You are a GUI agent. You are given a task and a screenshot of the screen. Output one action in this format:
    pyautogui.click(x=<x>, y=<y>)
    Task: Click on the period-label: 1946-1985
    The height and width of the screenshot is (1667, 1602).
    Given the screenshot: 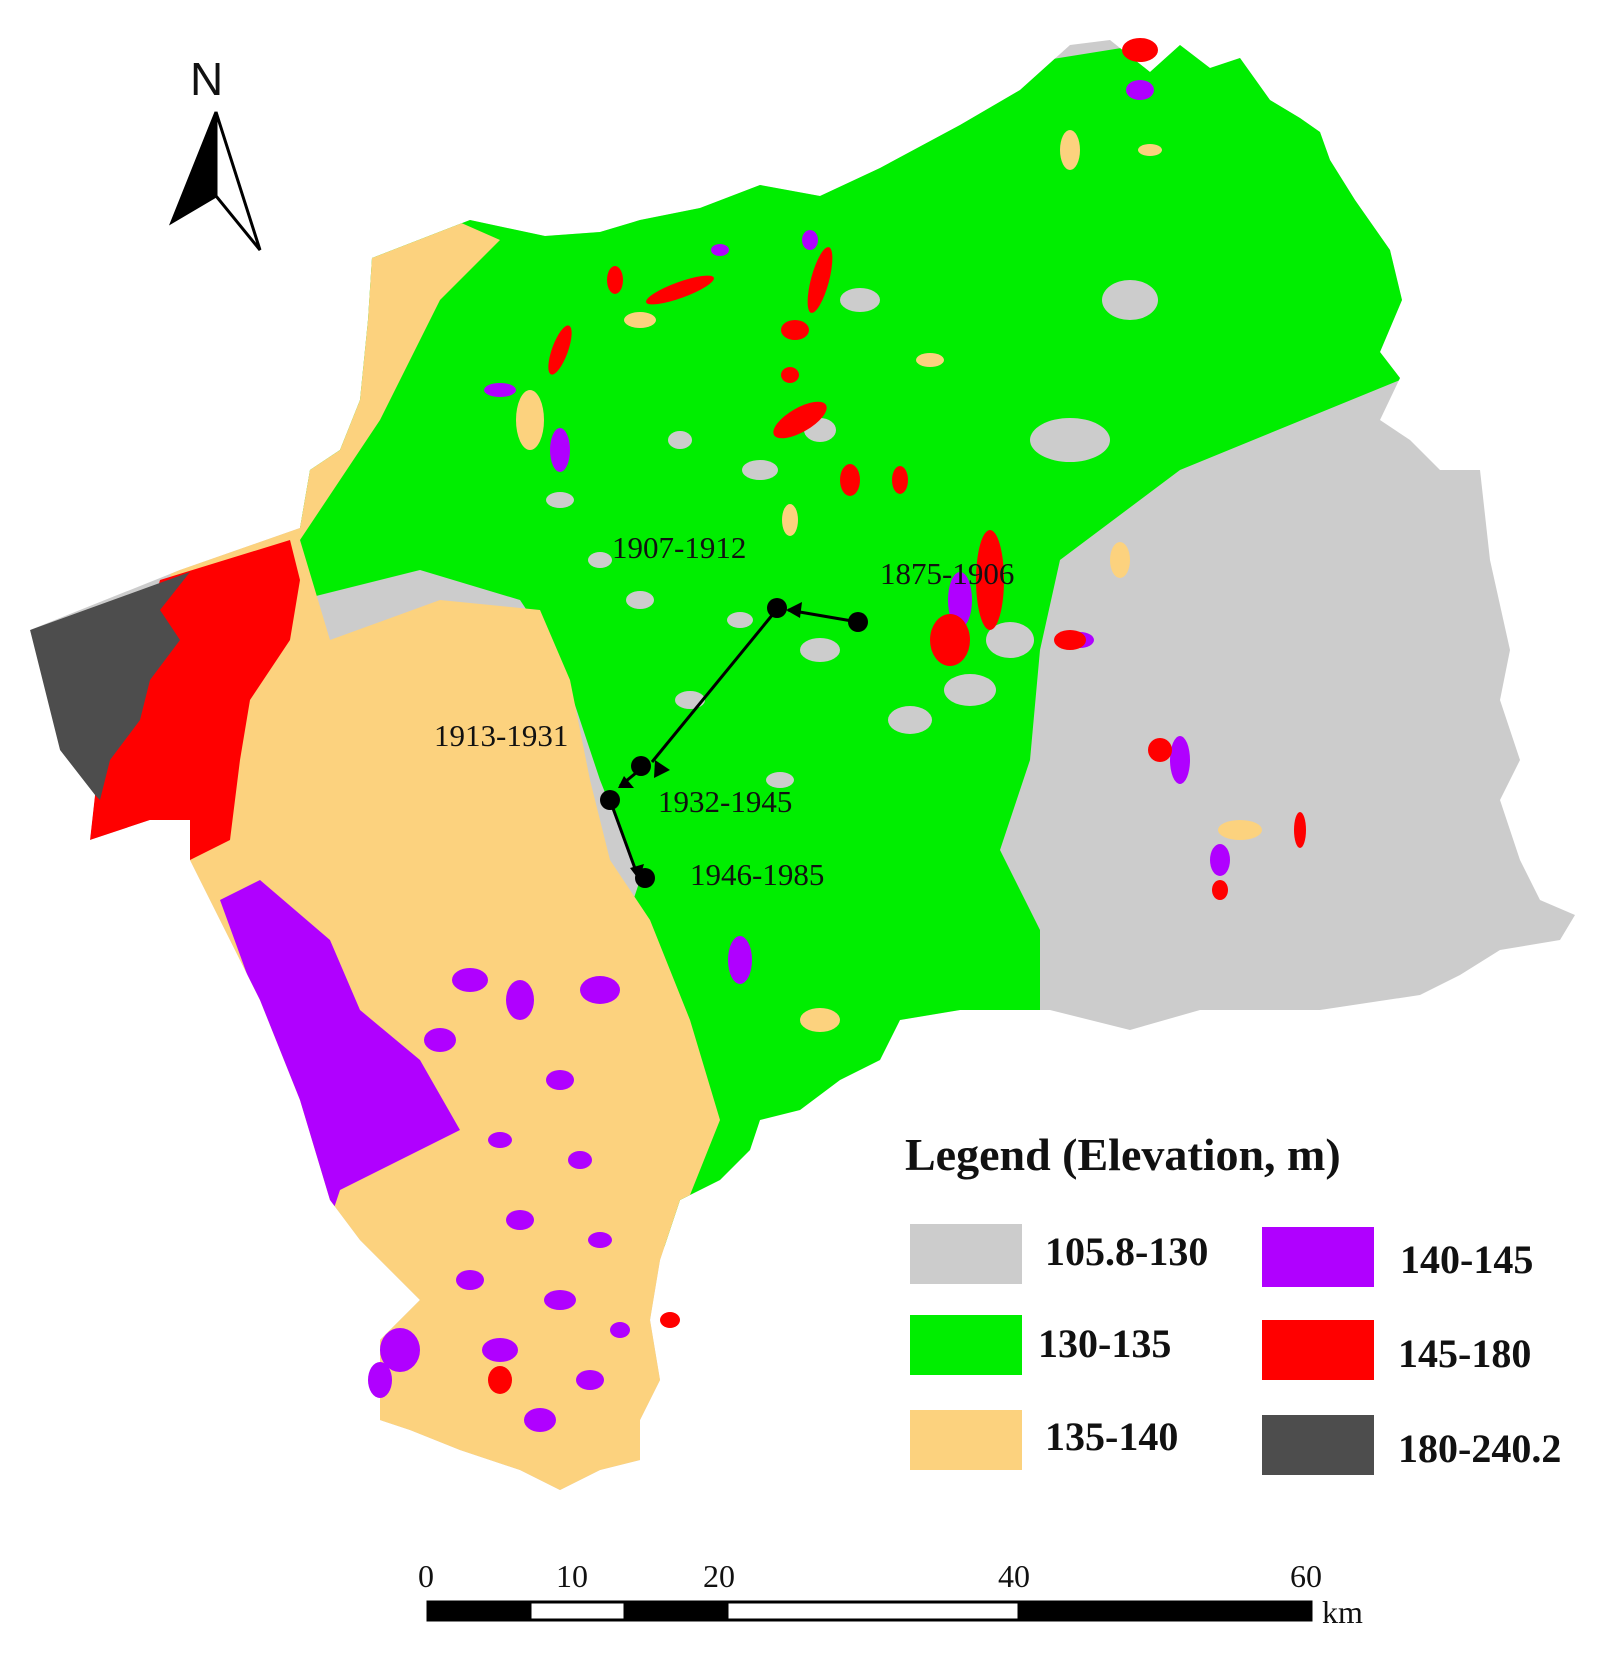 What is the action you would take?
    pyautogui.click(x=757, y=874)
    